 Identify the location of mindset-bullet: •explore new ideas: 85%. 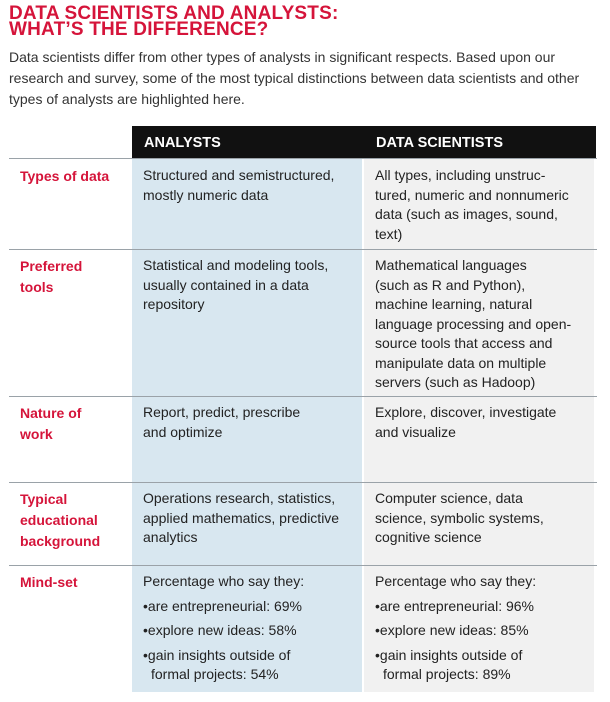
(452, 630).